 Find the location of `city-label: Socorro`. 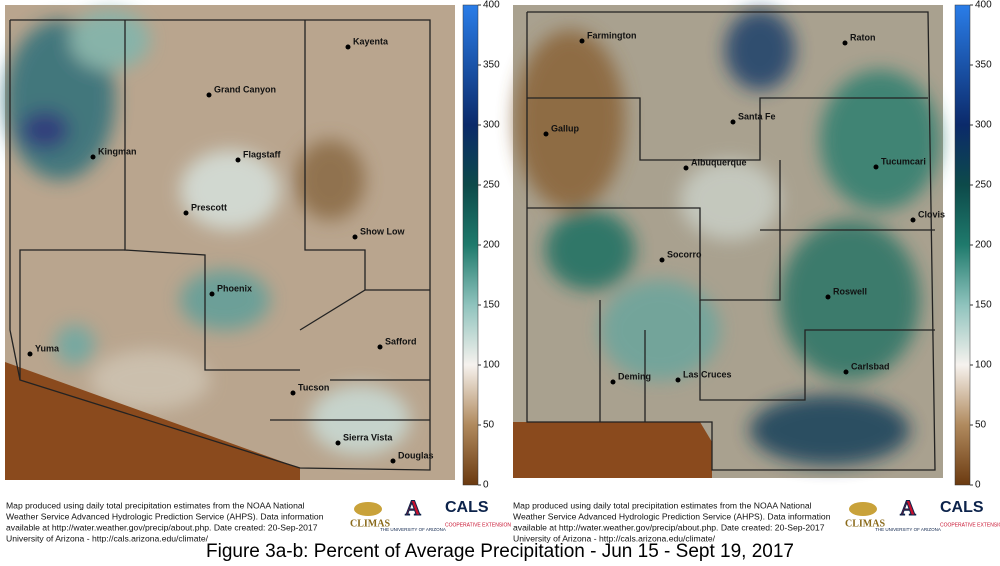

city-label: Socorro is located at coordinates (684, 254).